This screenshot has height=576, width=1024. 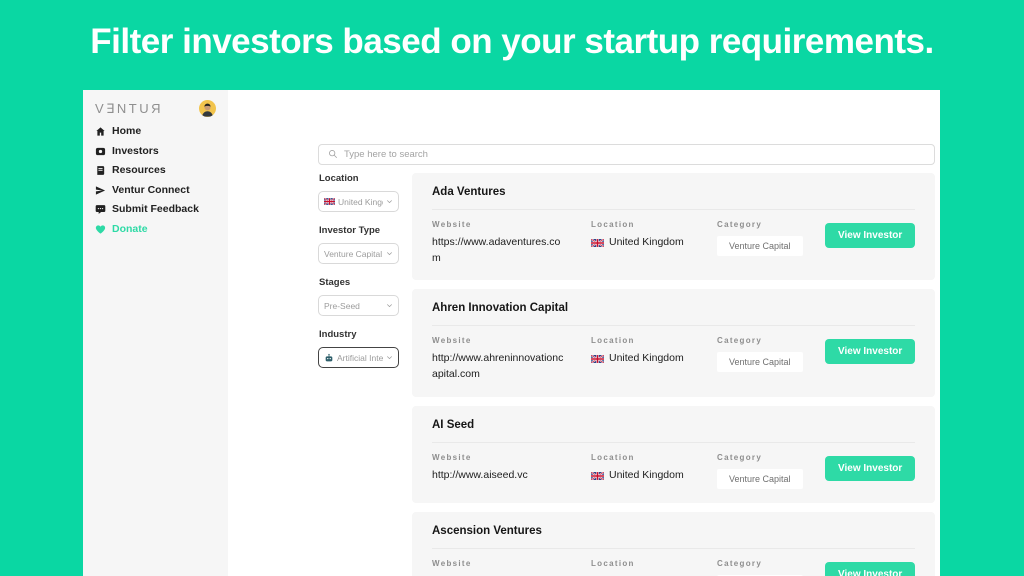 I want to click on filter-label-investor-type: Investor Type, so click(x=350, y=230).